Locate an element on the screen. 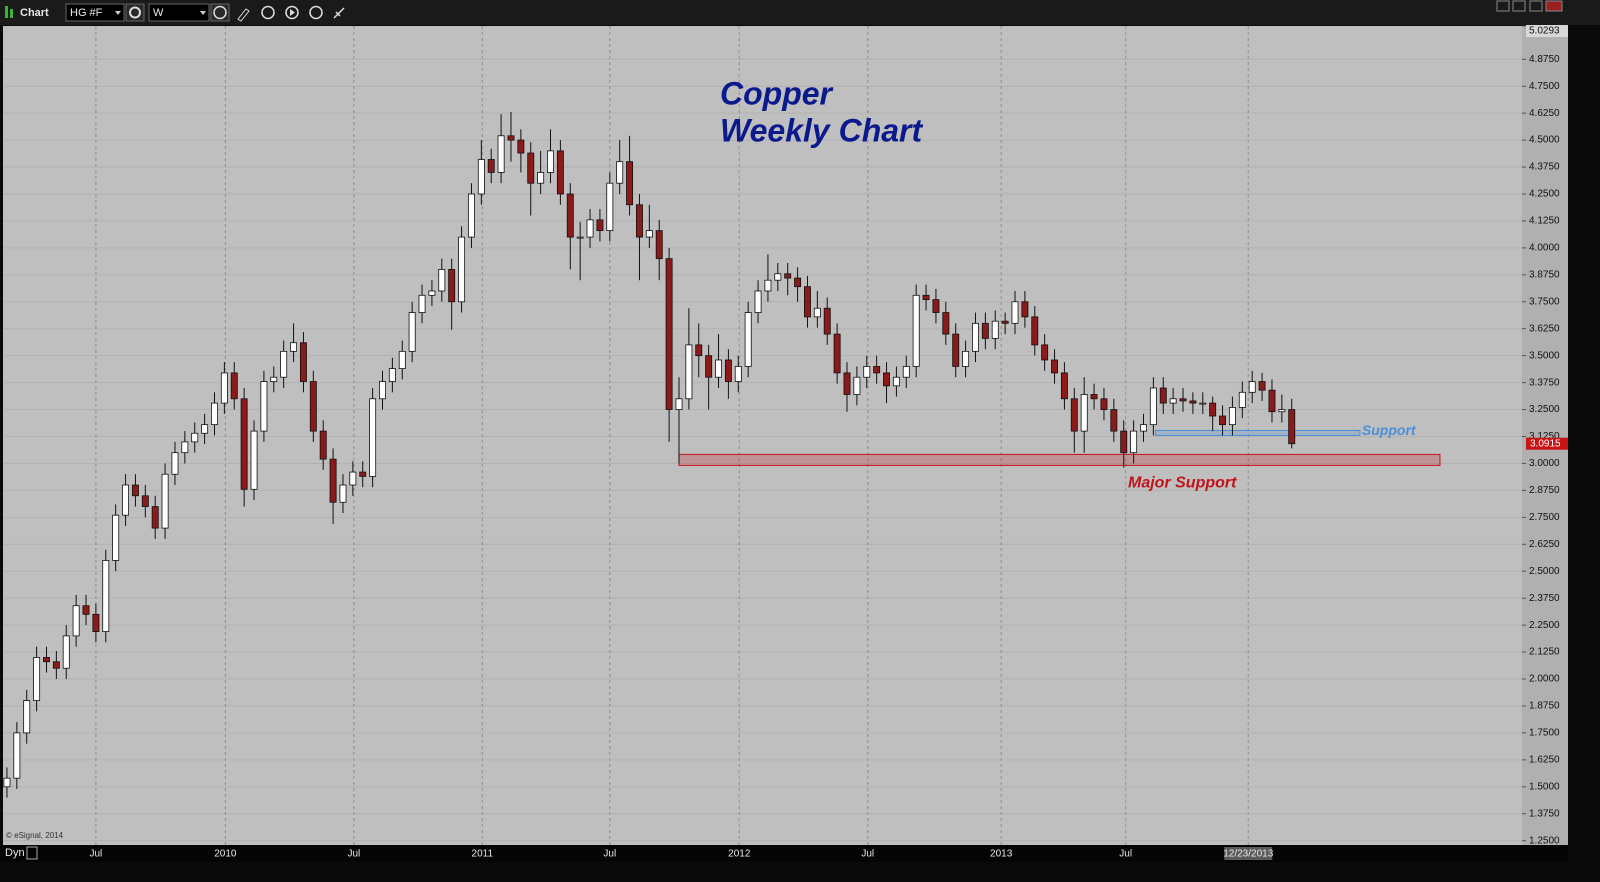  x-tick-label-box is located at coordinates (1248, 853).